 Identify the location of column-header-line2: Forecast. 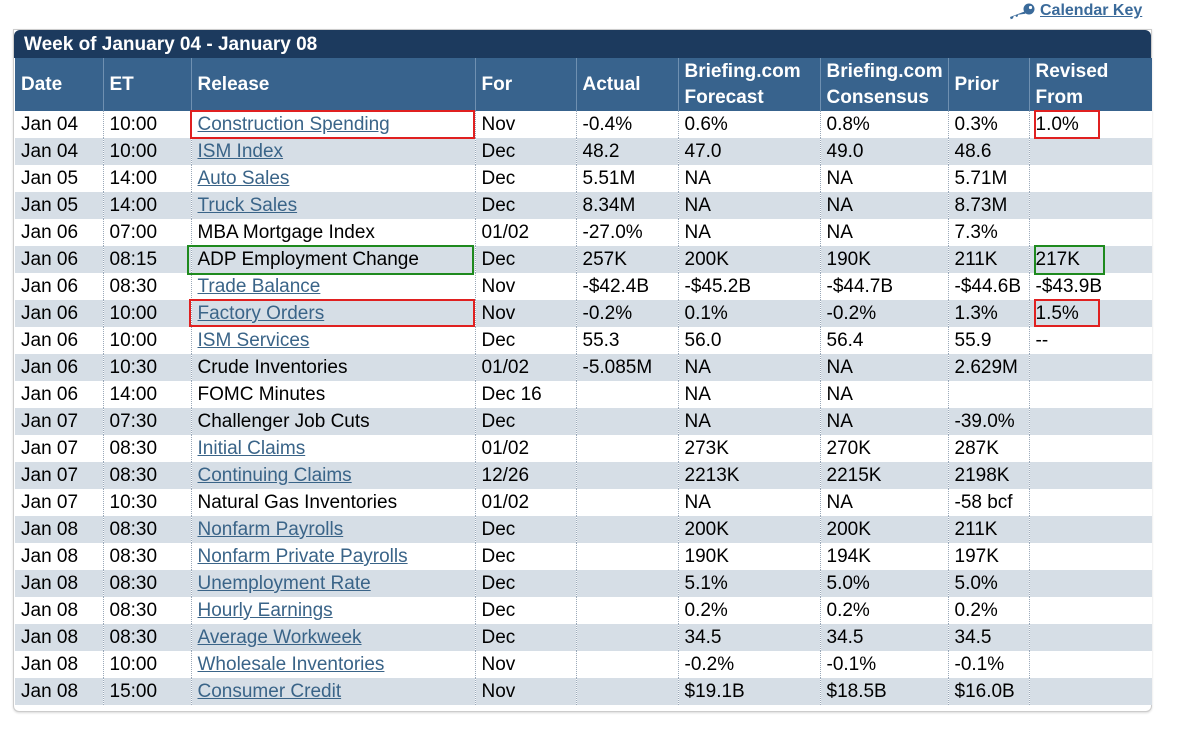
(724, 97).